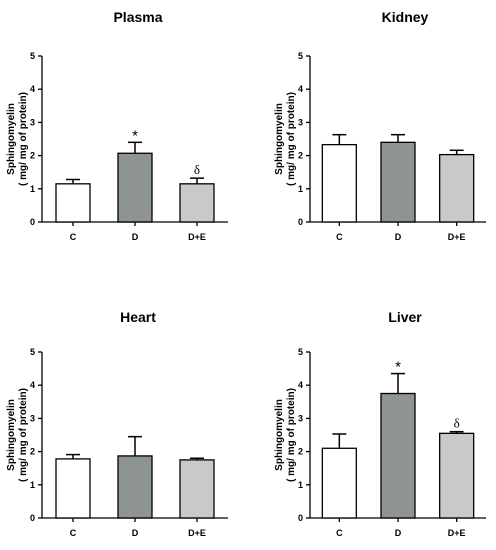 This screenshot has height=550, width=496. I want to click on chart-title: Kidney, so click(405, 17).